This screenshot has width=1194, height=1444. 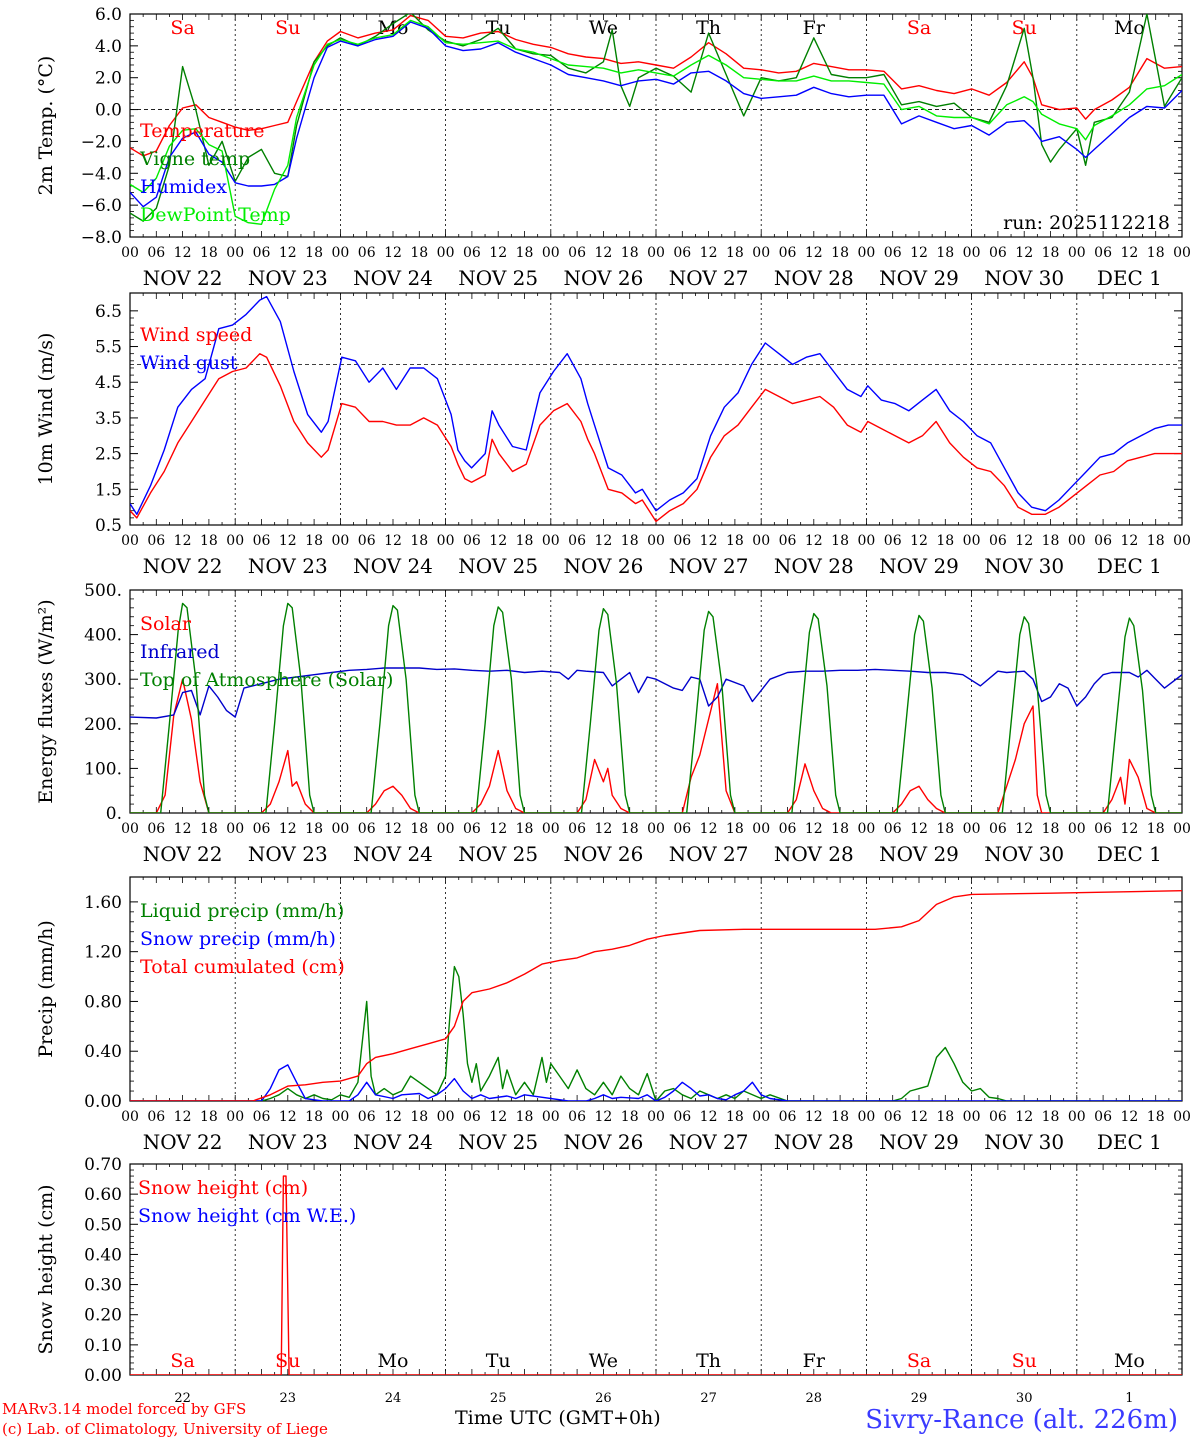 I want to click on legend-entry: Humidex, so click(x=183, y=187).